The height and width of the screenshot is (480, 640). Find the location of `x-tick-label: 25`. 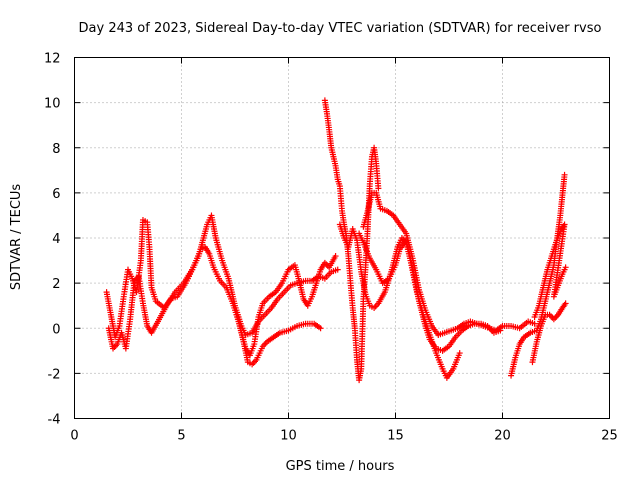

x-tick-label: 25 is located at coordinates (609, 436).